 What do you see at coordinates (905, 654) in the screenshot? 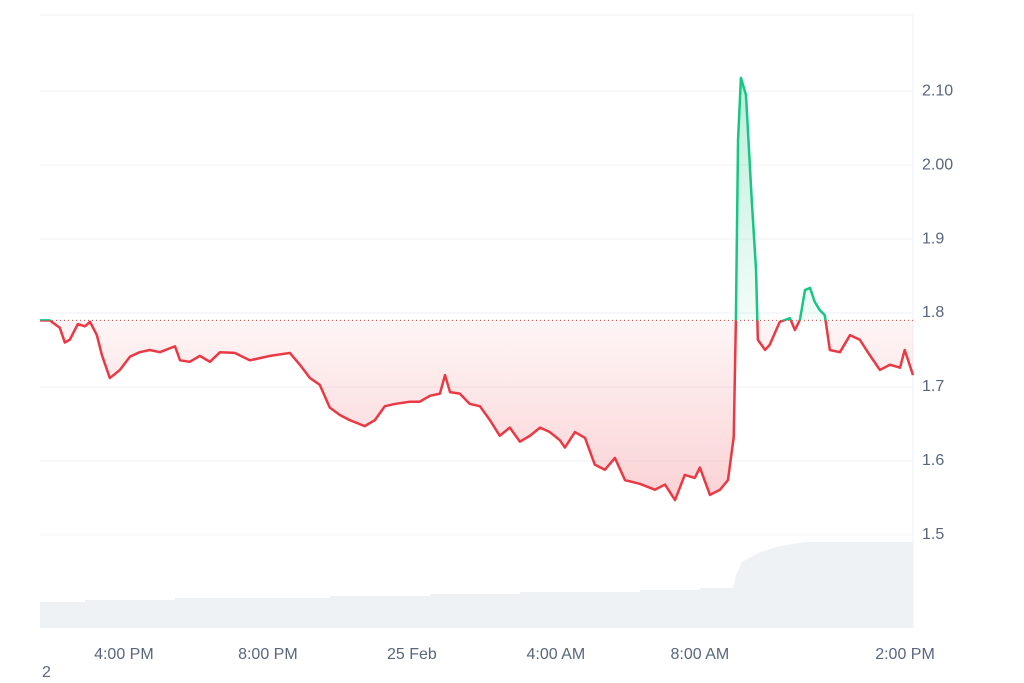
I see `x-tick-label: 2:00 PM` at bounding box center [905, 654].